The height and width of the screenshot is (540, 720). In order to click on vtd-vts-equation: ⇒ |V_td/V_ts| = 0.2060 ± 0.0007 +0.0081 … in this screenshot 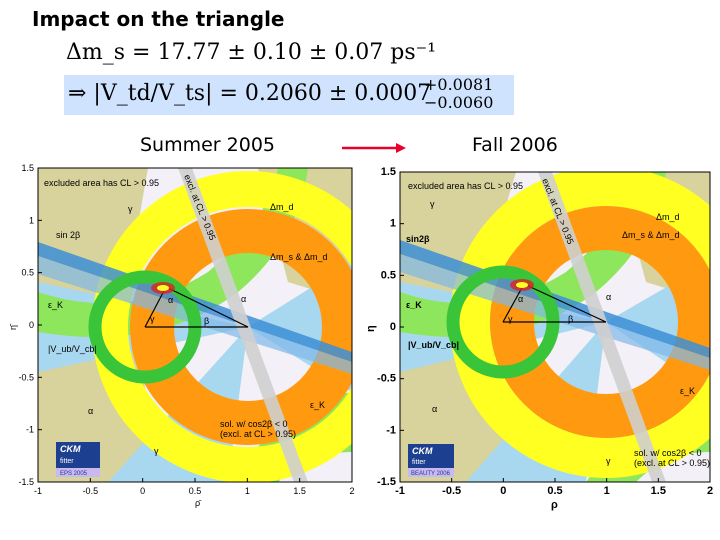, I will do `click(289, 95)`.